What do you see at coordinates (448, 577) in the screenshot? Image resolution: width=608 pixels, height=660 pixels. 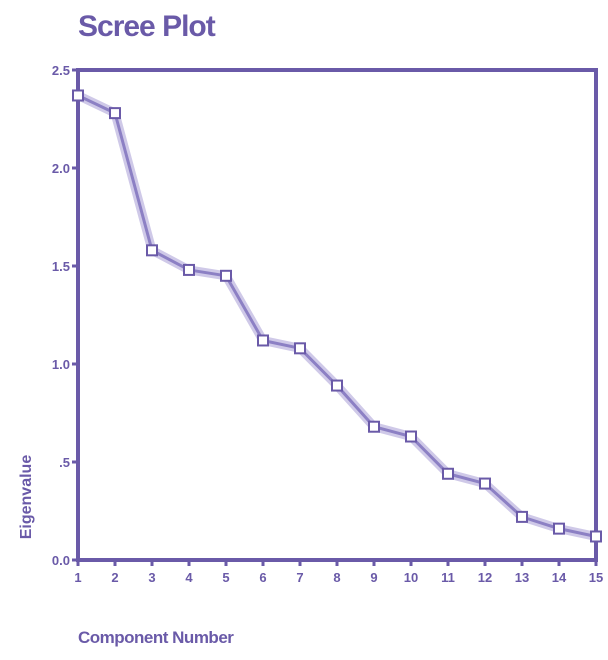 I see `x-tick-label: 11` at bounding box center [448, 577].